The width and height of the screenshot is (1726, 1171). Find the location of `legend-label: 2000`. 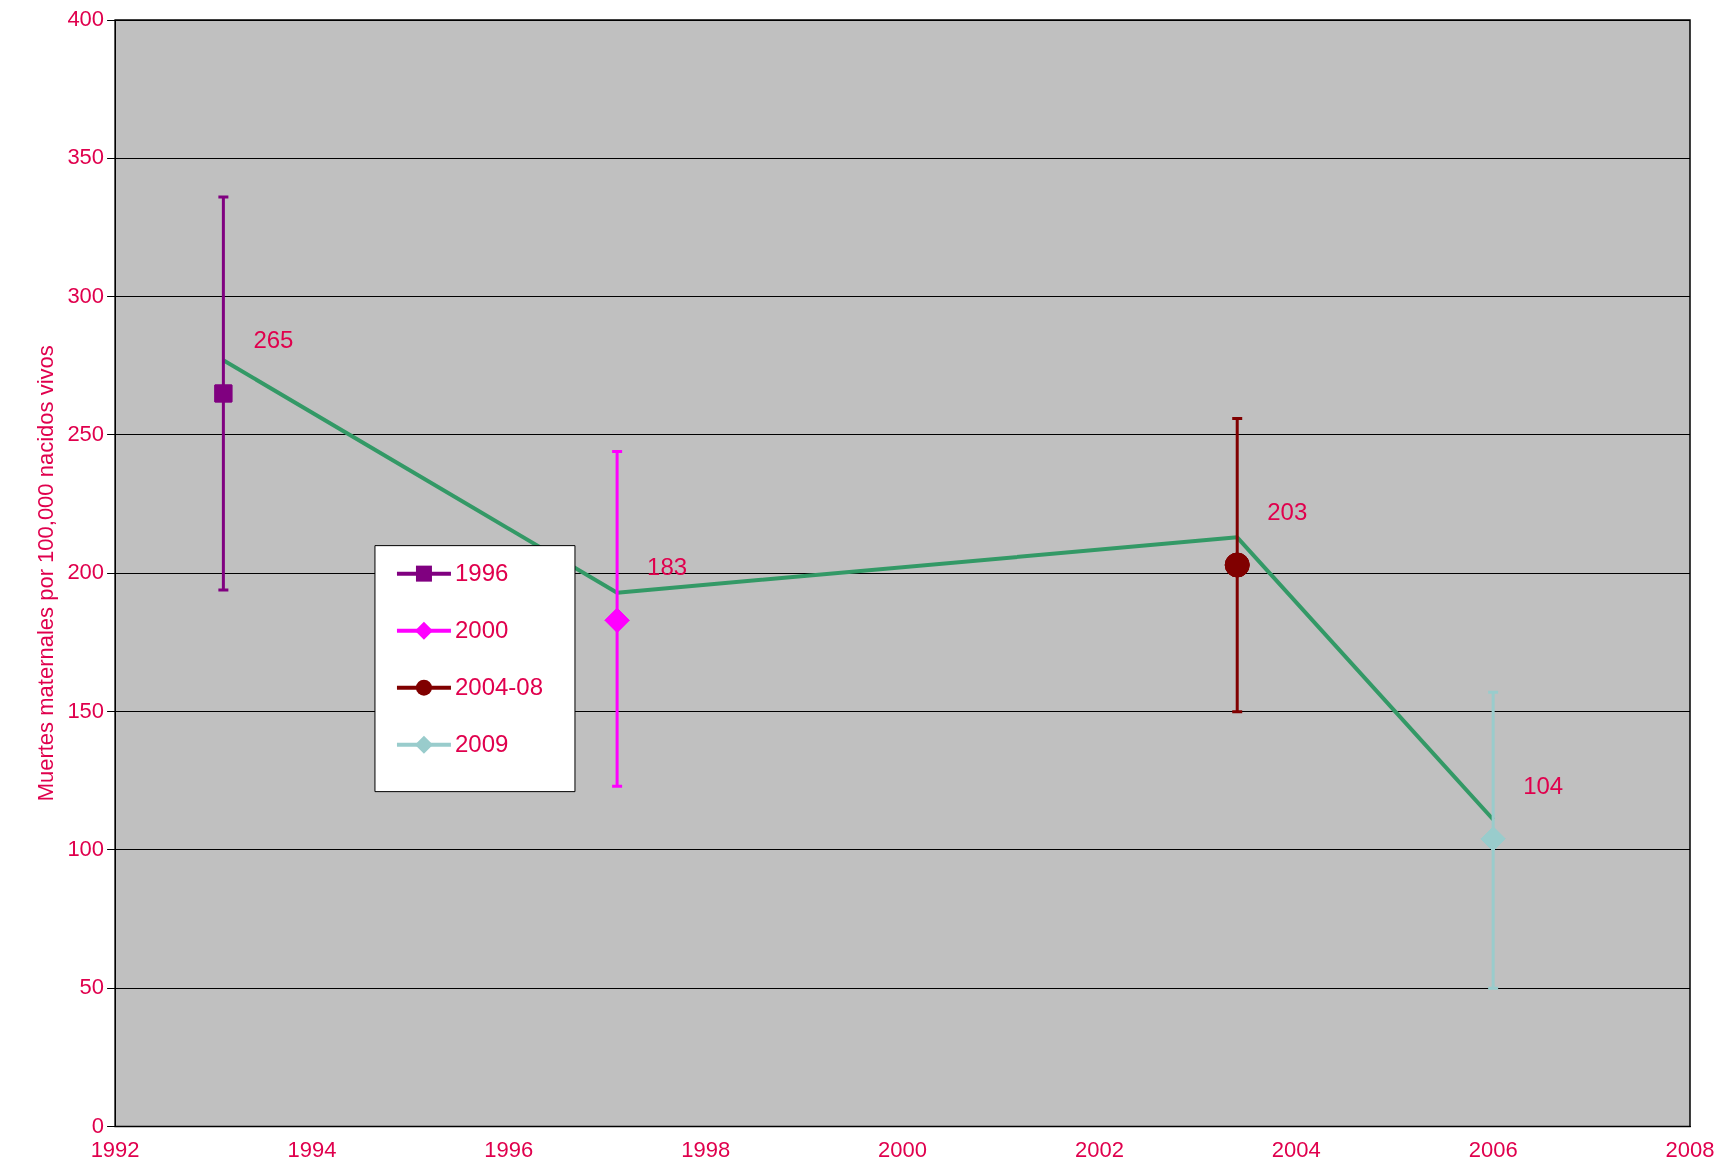

legend-label: 2000 is located at coordinates (481, 630).